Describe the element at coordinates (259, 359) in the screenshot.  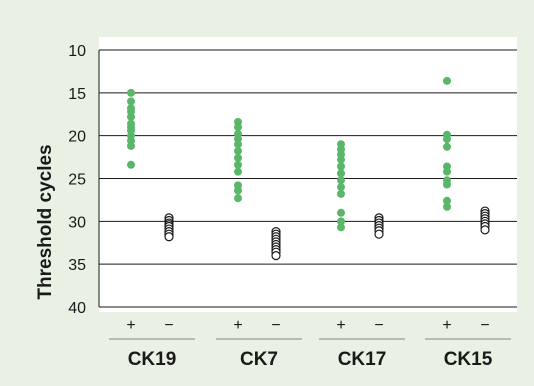
I see `group-label: CK7` at that location.